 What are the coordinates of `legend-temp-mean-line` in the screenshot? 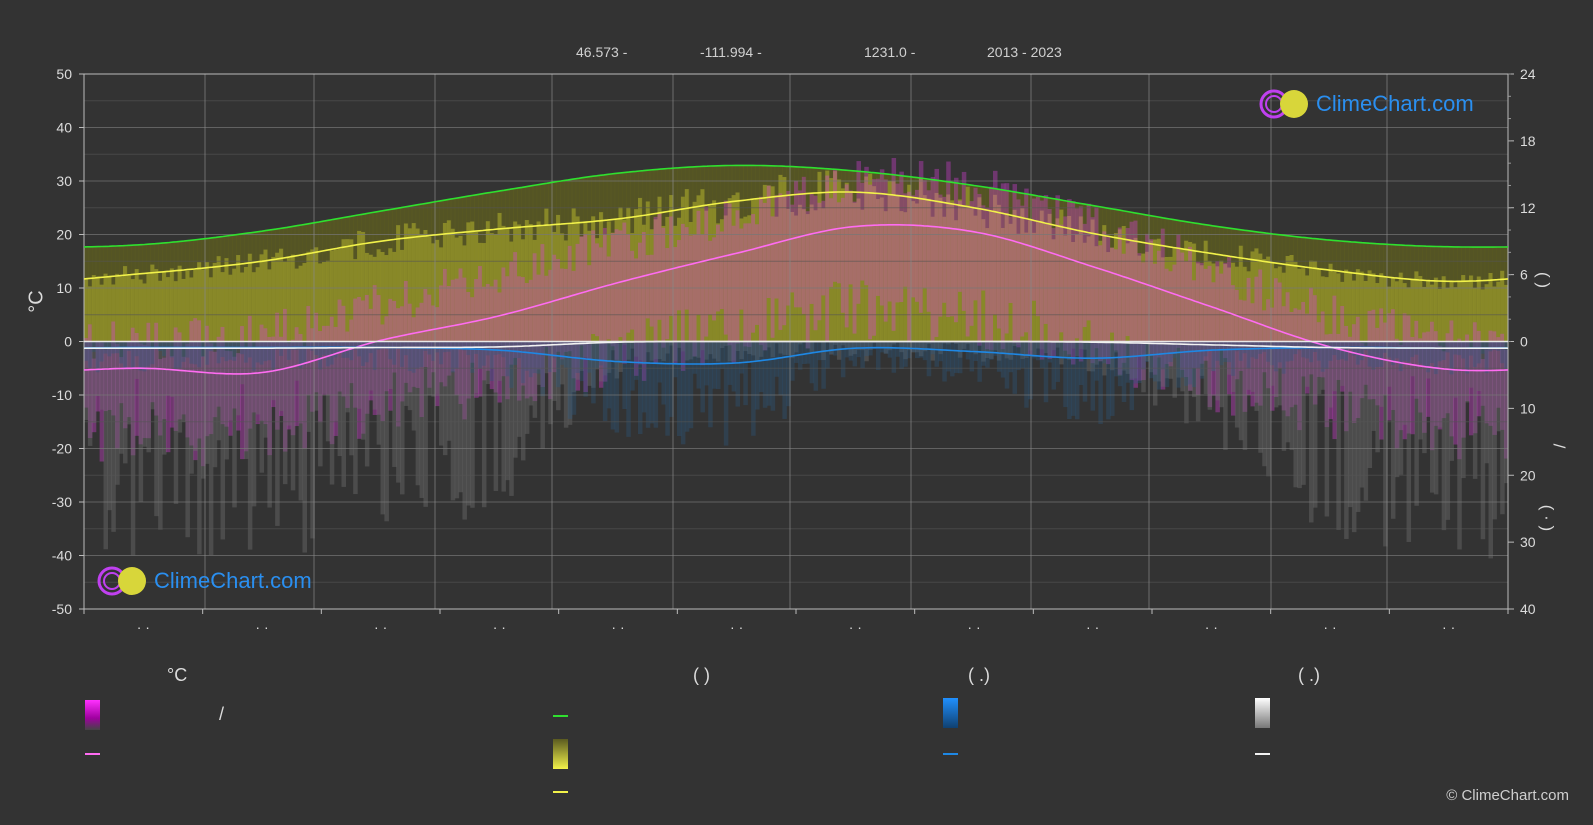 It's located at (92, 754).